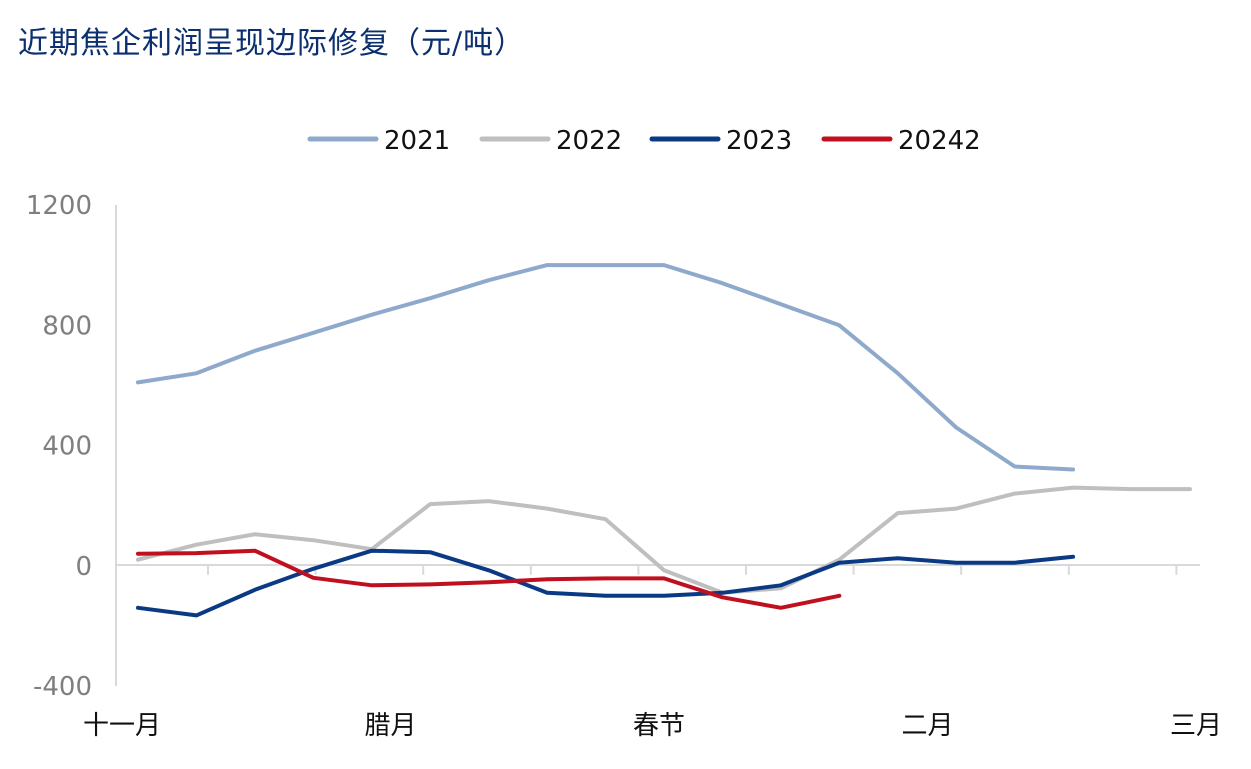 Image resolution: width=1251 pixels, height=769 pixels. What do you see at coordinates (659, 726) in the screenshot?
I see `x-tick-label: 春节` at bounding box center [659, 726].